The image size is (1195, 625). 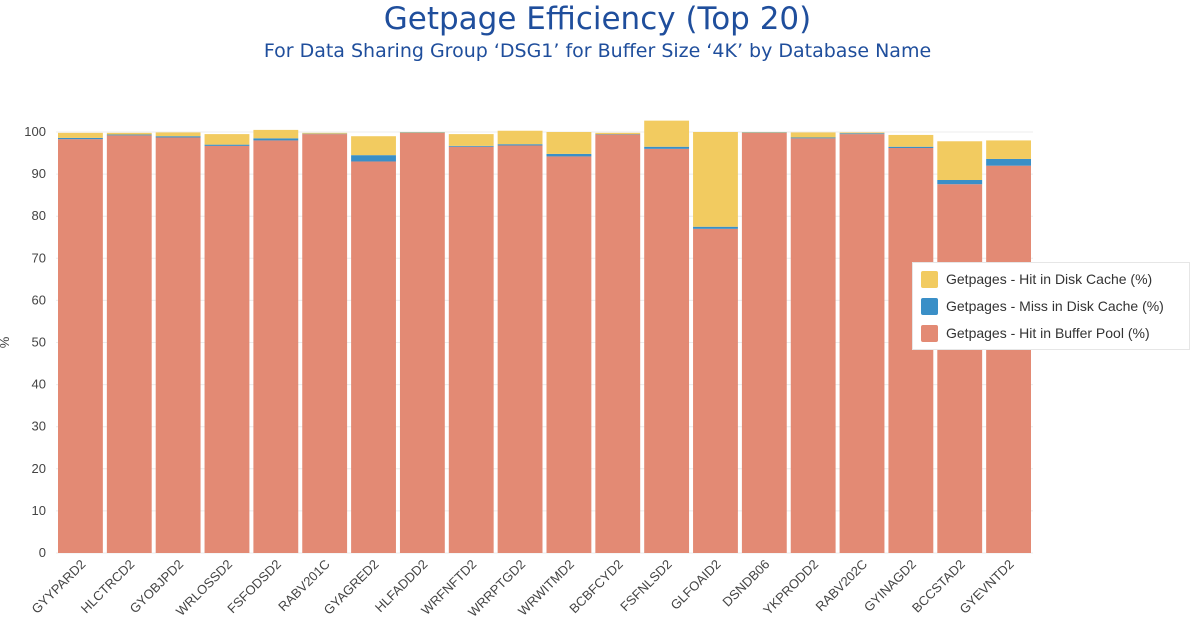 I want to click on y-axis-label: %, so click(x=6, y=342).